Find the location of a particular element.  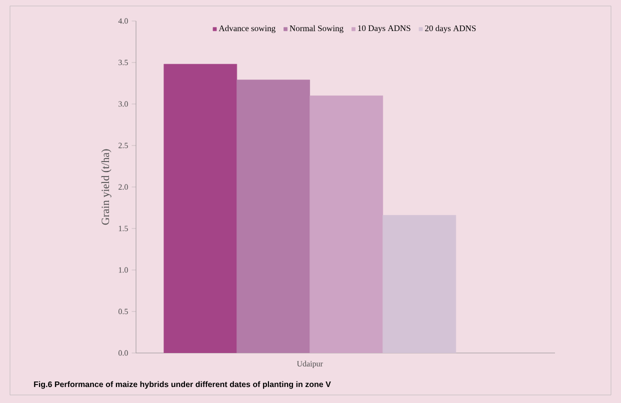

y-tick-label: 2.5 is located at coordinates (123, 145).